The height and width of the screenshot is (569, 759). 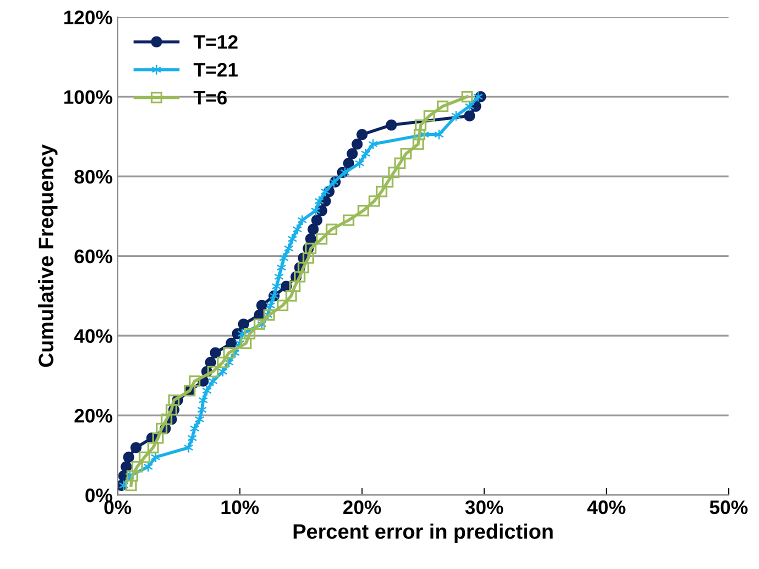 What do you see at coordinates (484, 507) in the screenshot?
I see `x-tick-label: 30%` at bounding box center [484, 507].